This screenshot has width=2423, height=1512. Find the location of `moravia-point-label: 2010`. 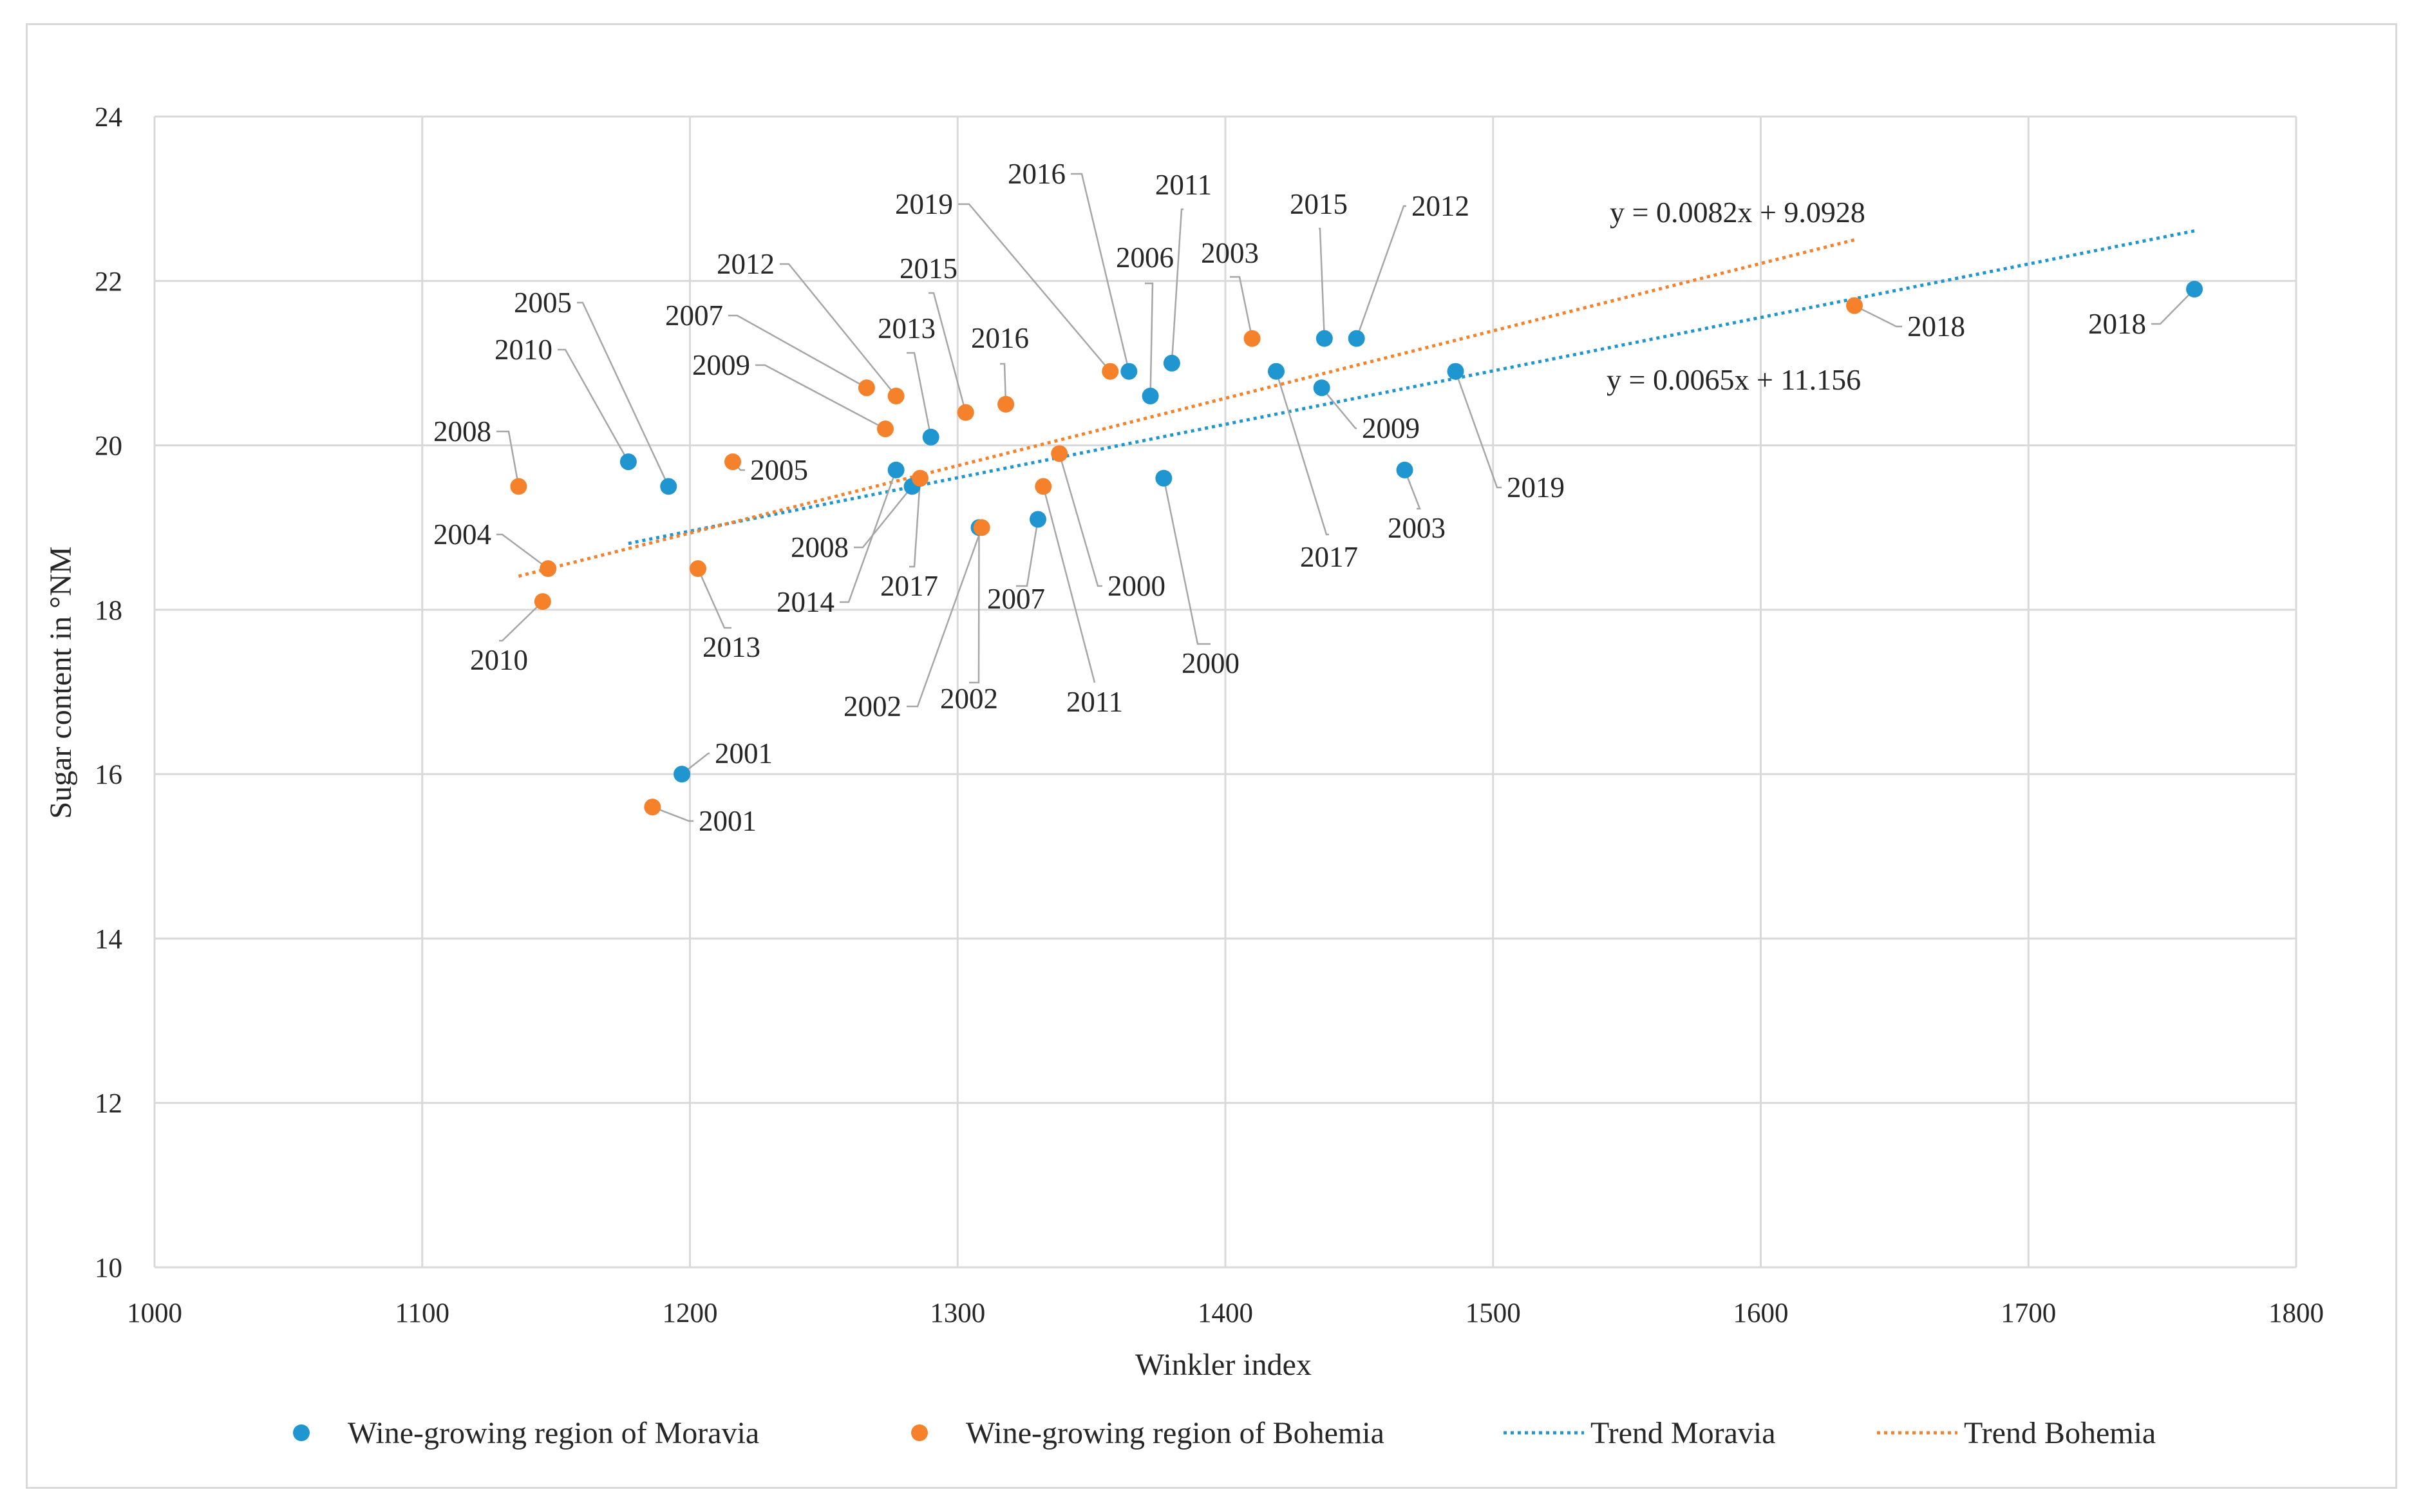

moravia-point-label: 2010 is located at coordinates (523, 350).